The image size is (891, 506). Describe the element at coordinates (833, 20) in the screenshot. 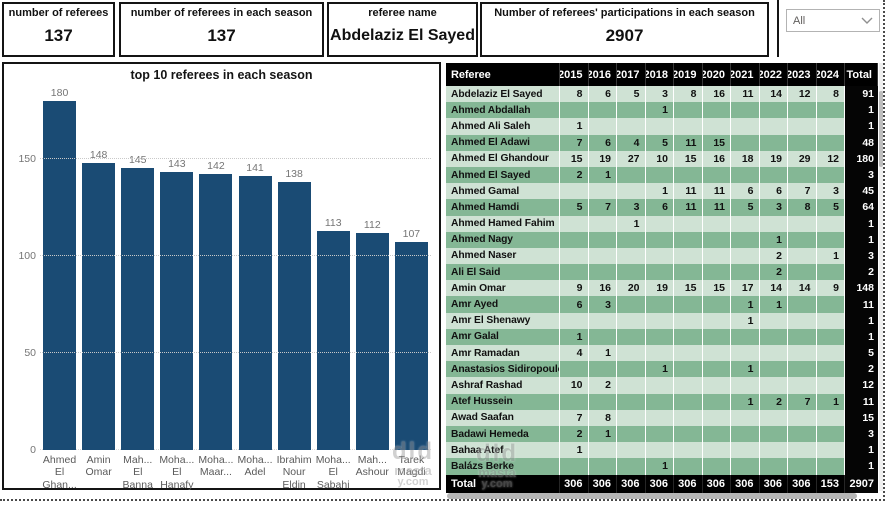

I see `slicer-dropdown: All` at that location.